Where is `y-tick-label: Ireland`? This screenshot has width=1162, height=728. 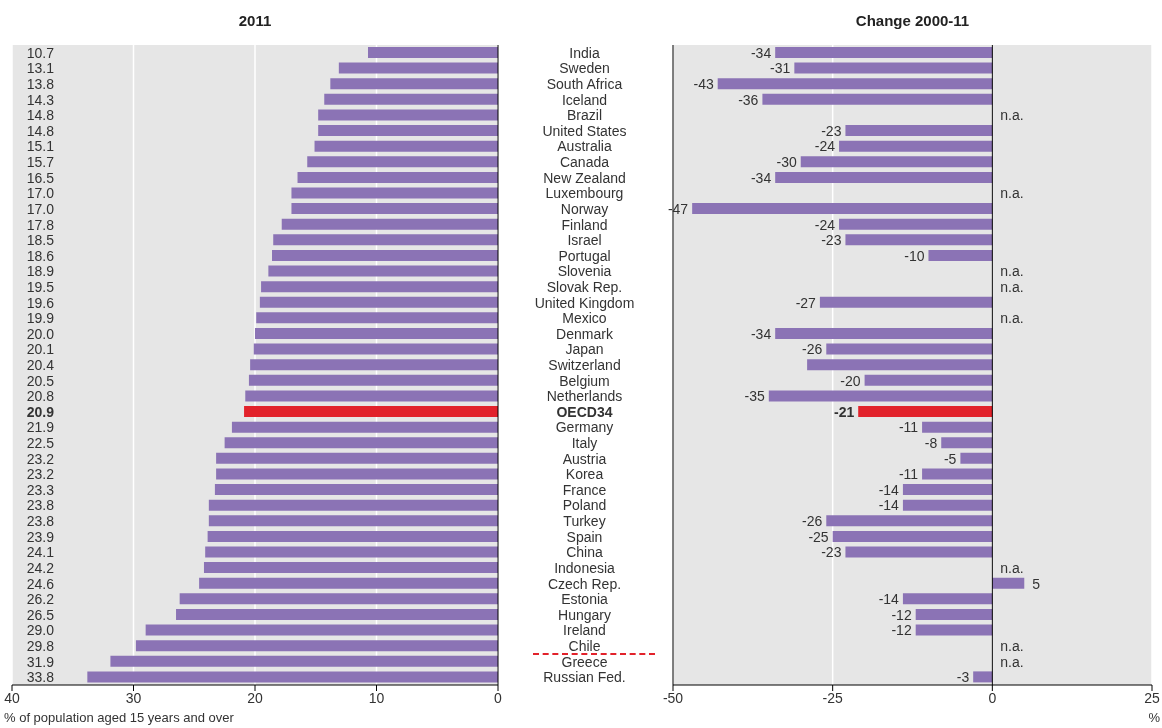 y-tick-label: Ireland is located at coordinates (584, 630).